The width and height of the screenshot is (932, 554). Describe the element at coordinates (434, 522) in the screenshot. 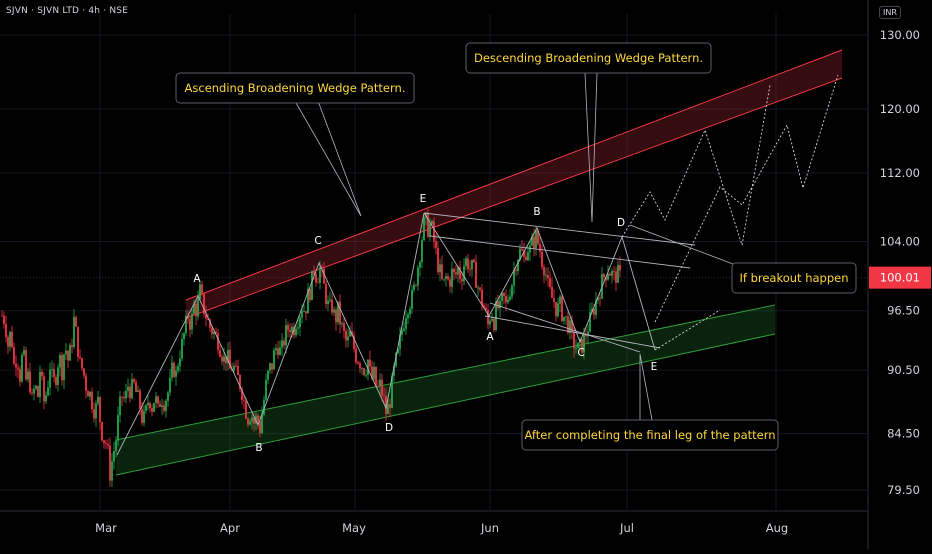

I see `time-axis: Mar Apr May Jun Jul Aug` at that location.